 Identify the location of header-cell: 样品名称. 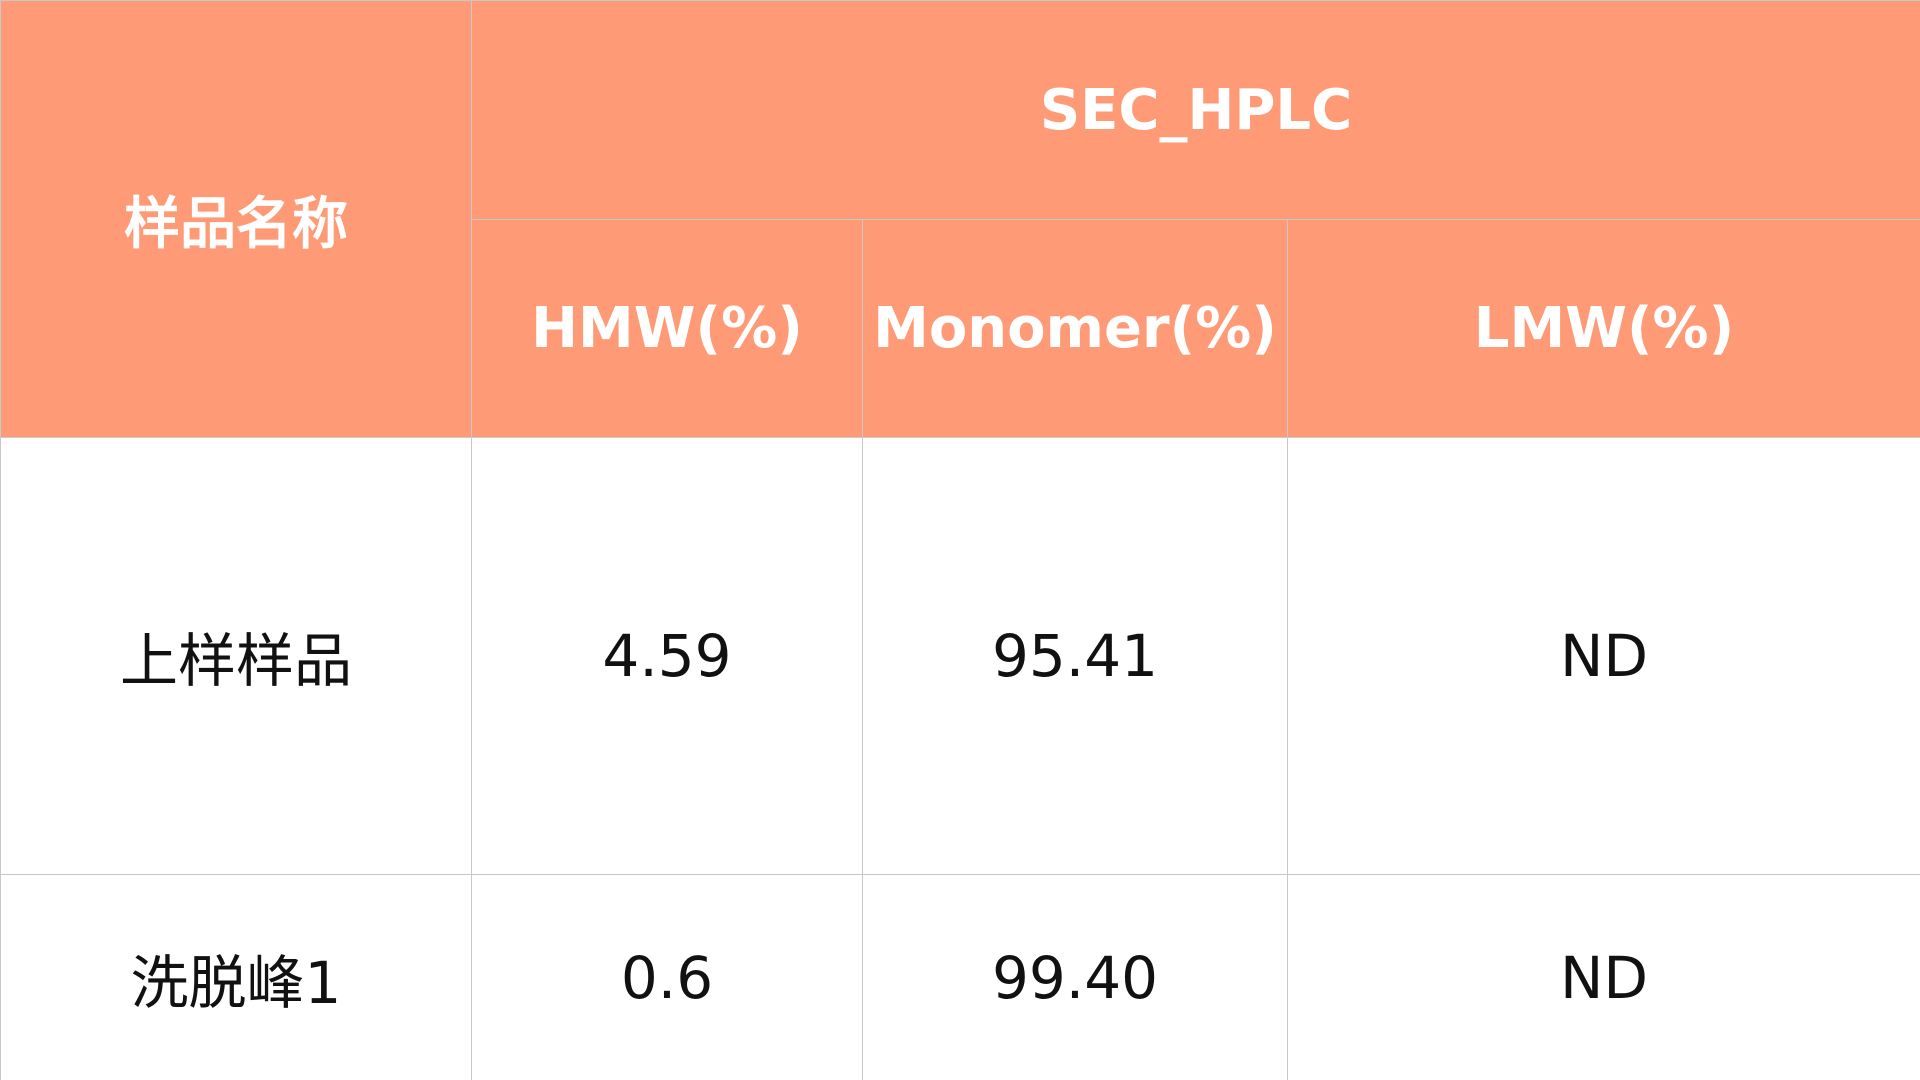
(236, 219).